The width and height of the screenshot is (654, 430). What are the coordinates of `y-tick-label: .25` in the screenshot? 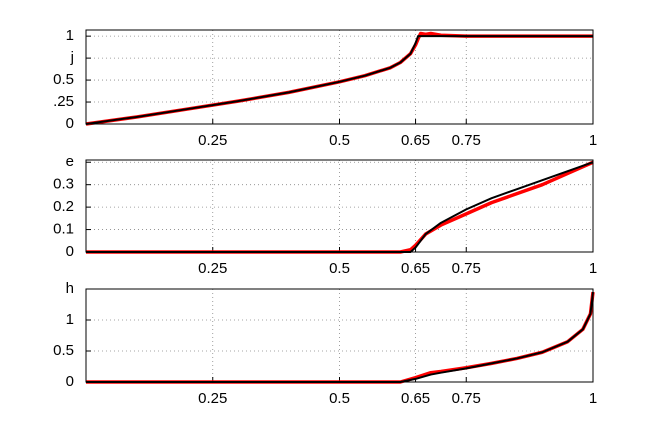 It's located at (63, 101).